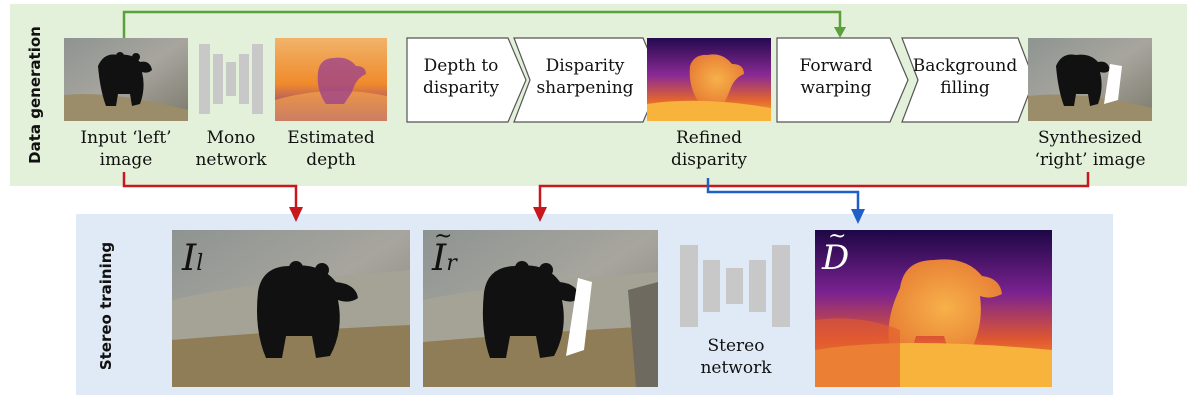 This screenshot has height=410, width=1192. I want to click on right-tilde: ~, so click(443, 236).